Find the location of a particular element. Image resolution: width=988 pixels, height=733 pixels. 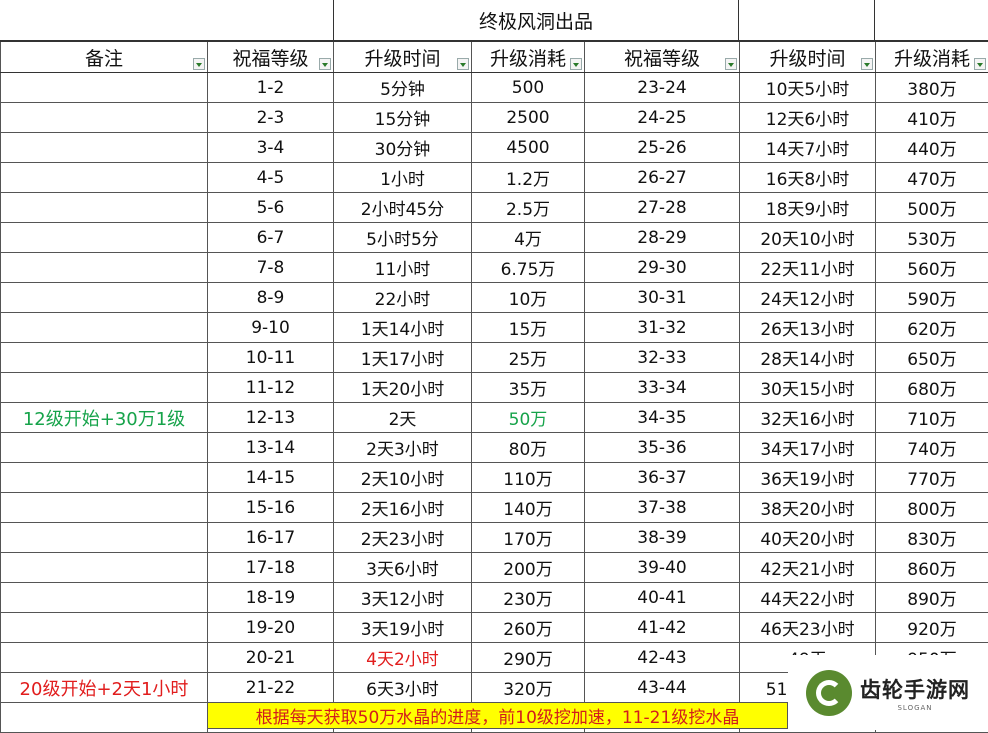

time-cell: 22天11小时 is located at coordinates (808, 268).